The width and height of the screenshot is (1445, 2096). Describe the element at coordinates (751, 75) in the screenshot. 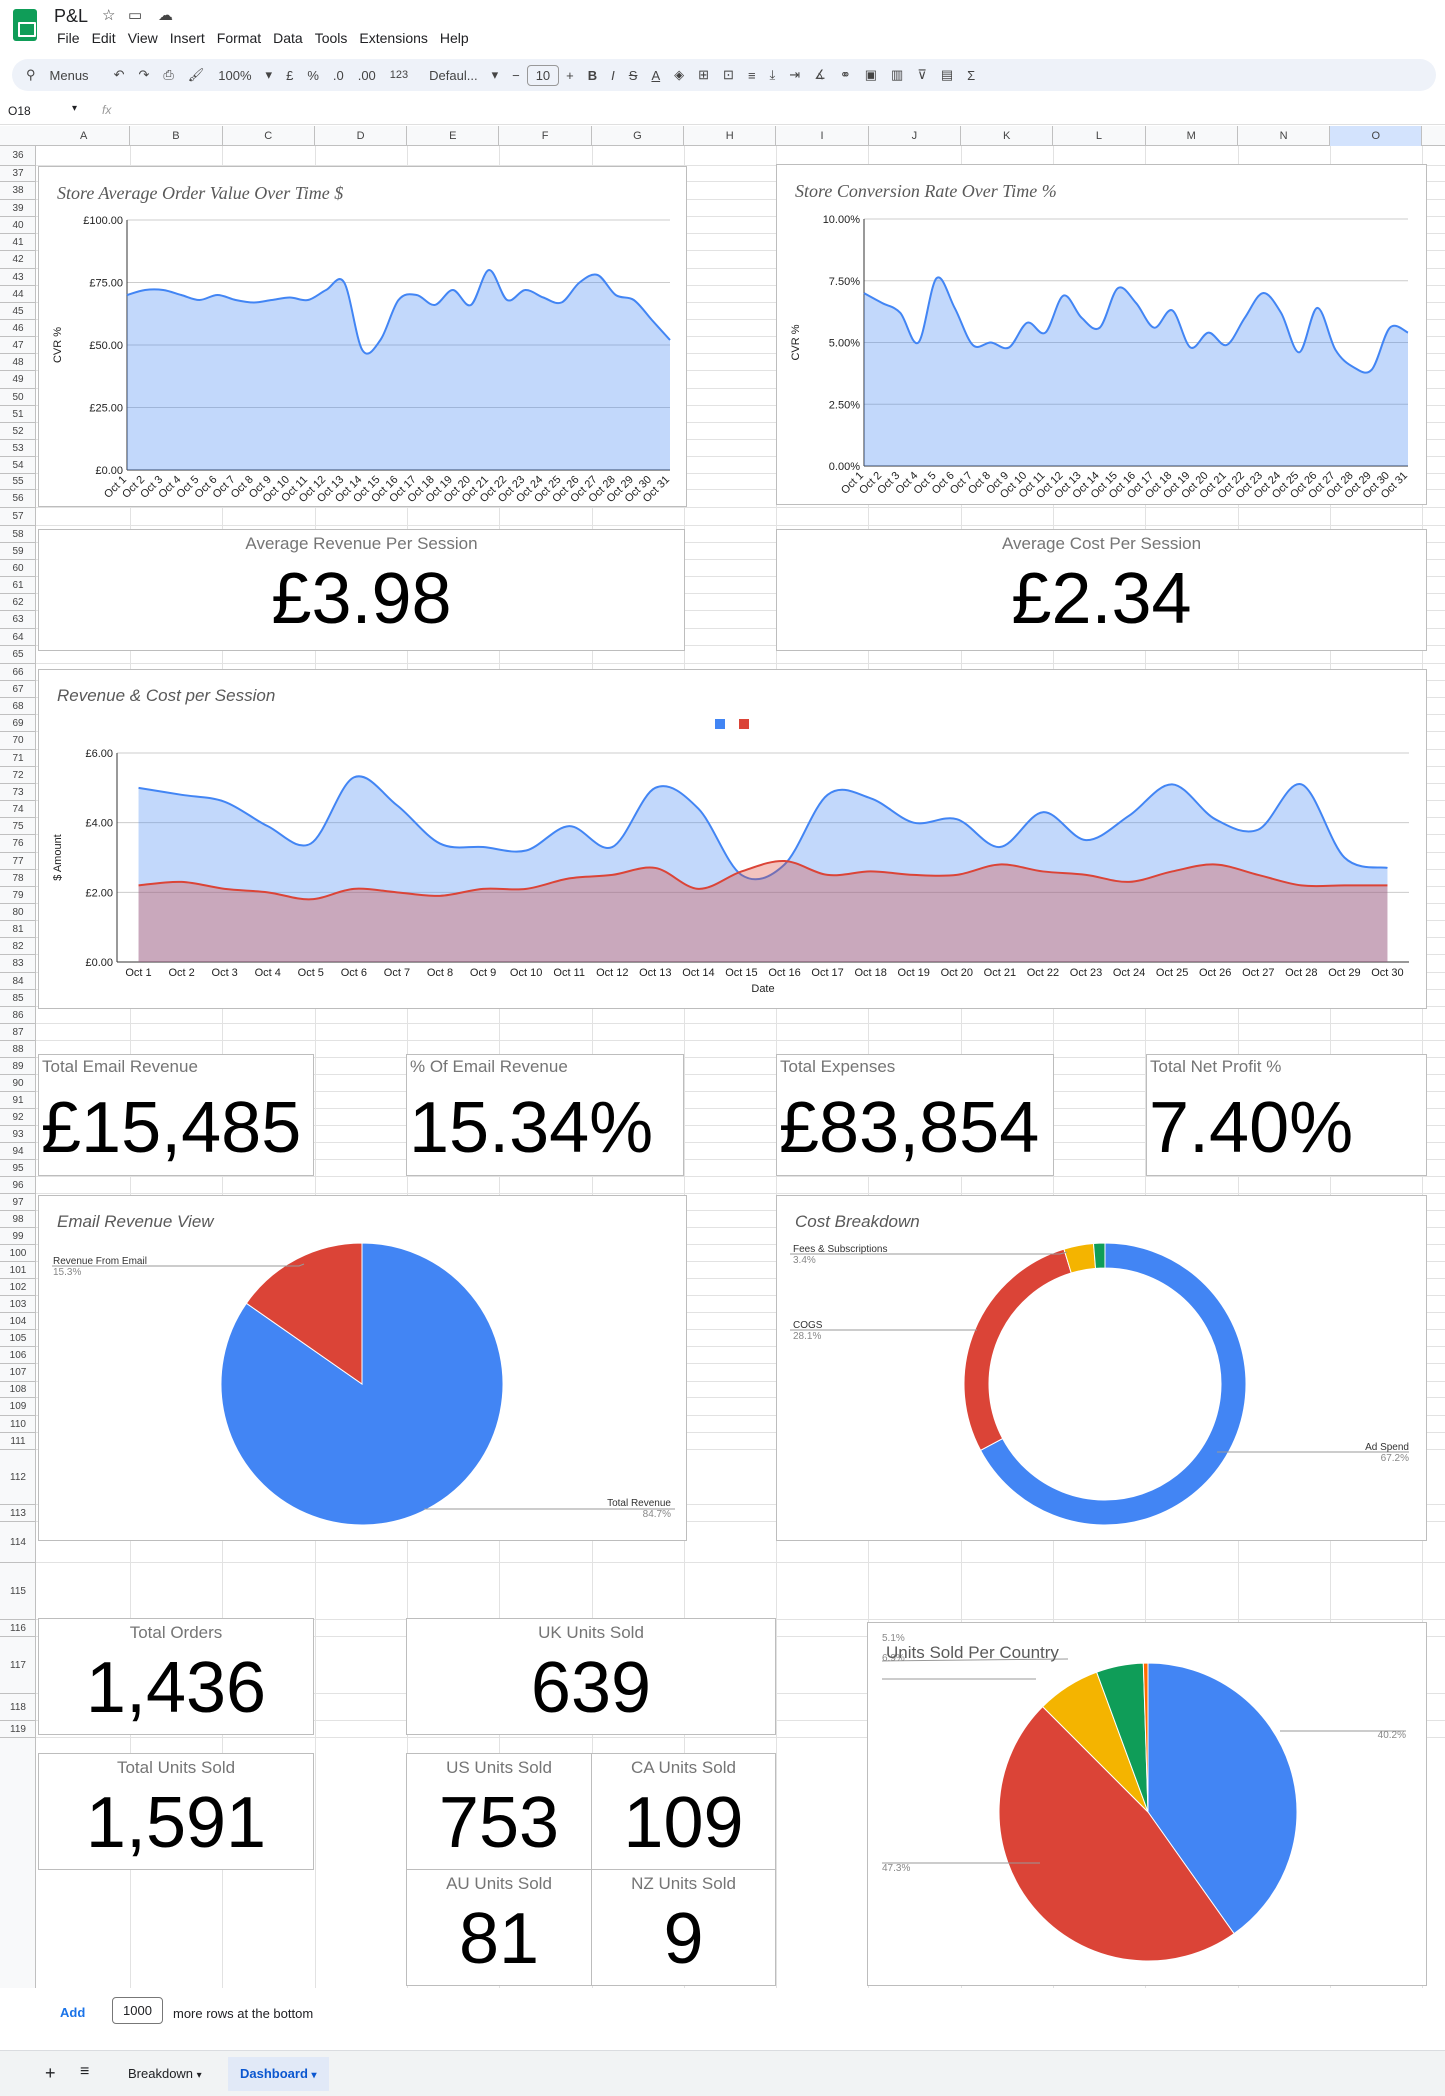

I see `align-left-icon: ≡` at that location.